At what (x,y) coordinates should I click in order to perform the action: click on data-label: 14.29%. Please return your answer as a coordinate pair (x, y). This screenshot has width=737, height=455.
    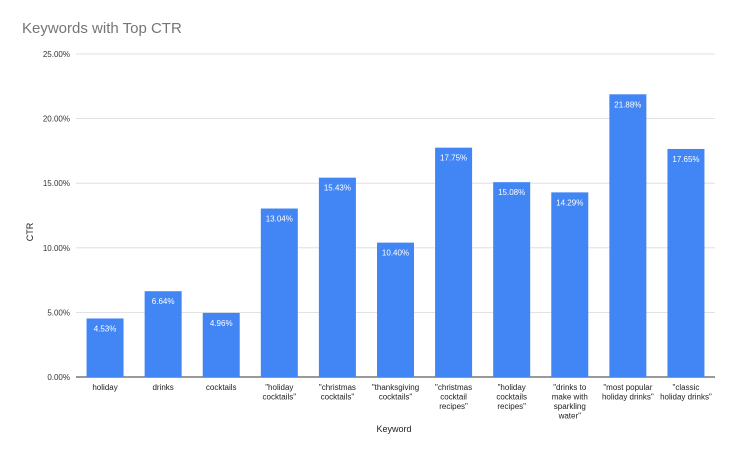
    Looking at the image, I should click on (569, 202).